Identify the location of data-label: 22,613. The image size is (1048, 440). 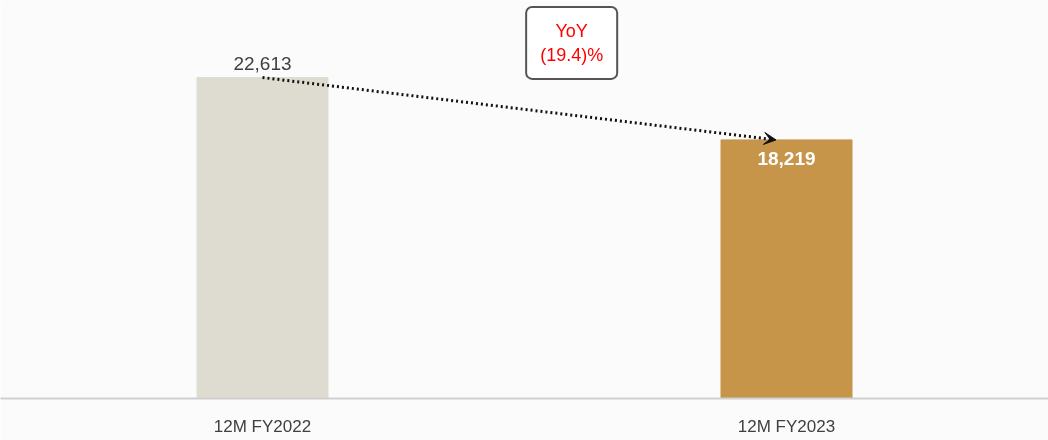
(262, 63).